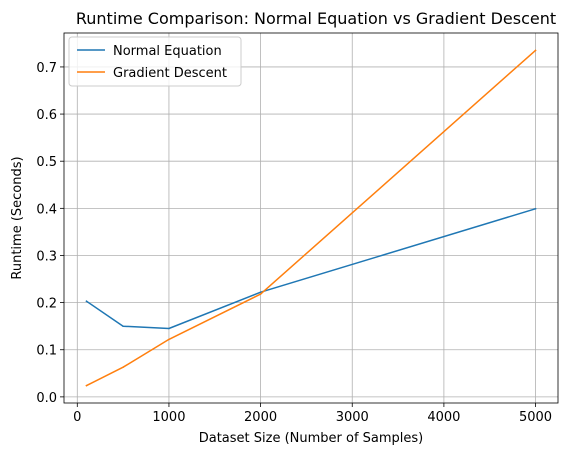 The image size is (568, 455). Describe the element at coordinates (535, 417) in the screenshot. I see `x-tick-label: 5000` at that location.